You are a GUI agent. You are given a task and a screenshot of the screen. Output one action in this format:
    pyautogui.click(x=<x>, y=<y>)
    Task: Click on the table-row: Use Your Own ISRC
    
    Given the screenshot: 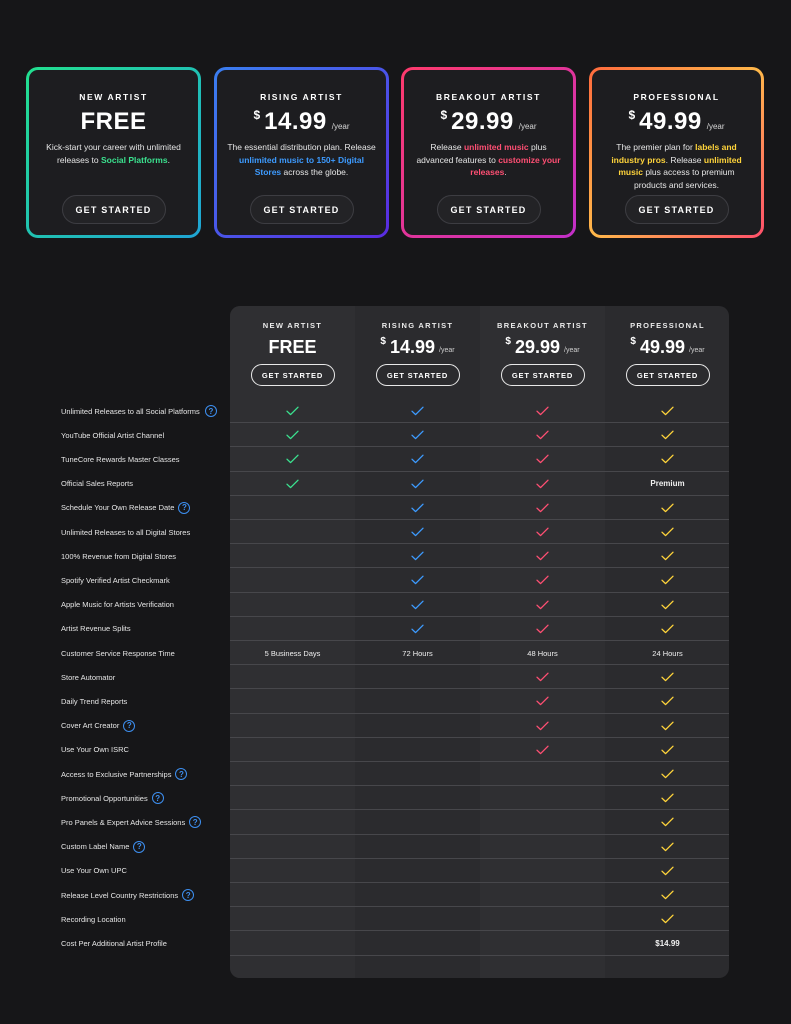 What is the action you would take?
    pyautogui.click(x=395, y=750)
    